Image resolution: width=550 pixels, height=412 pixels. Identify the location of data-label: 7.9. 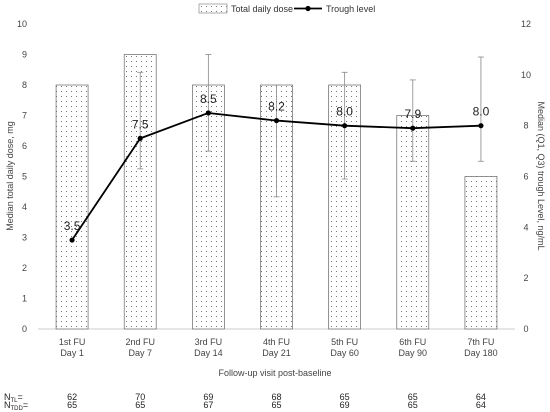
(412, 114).